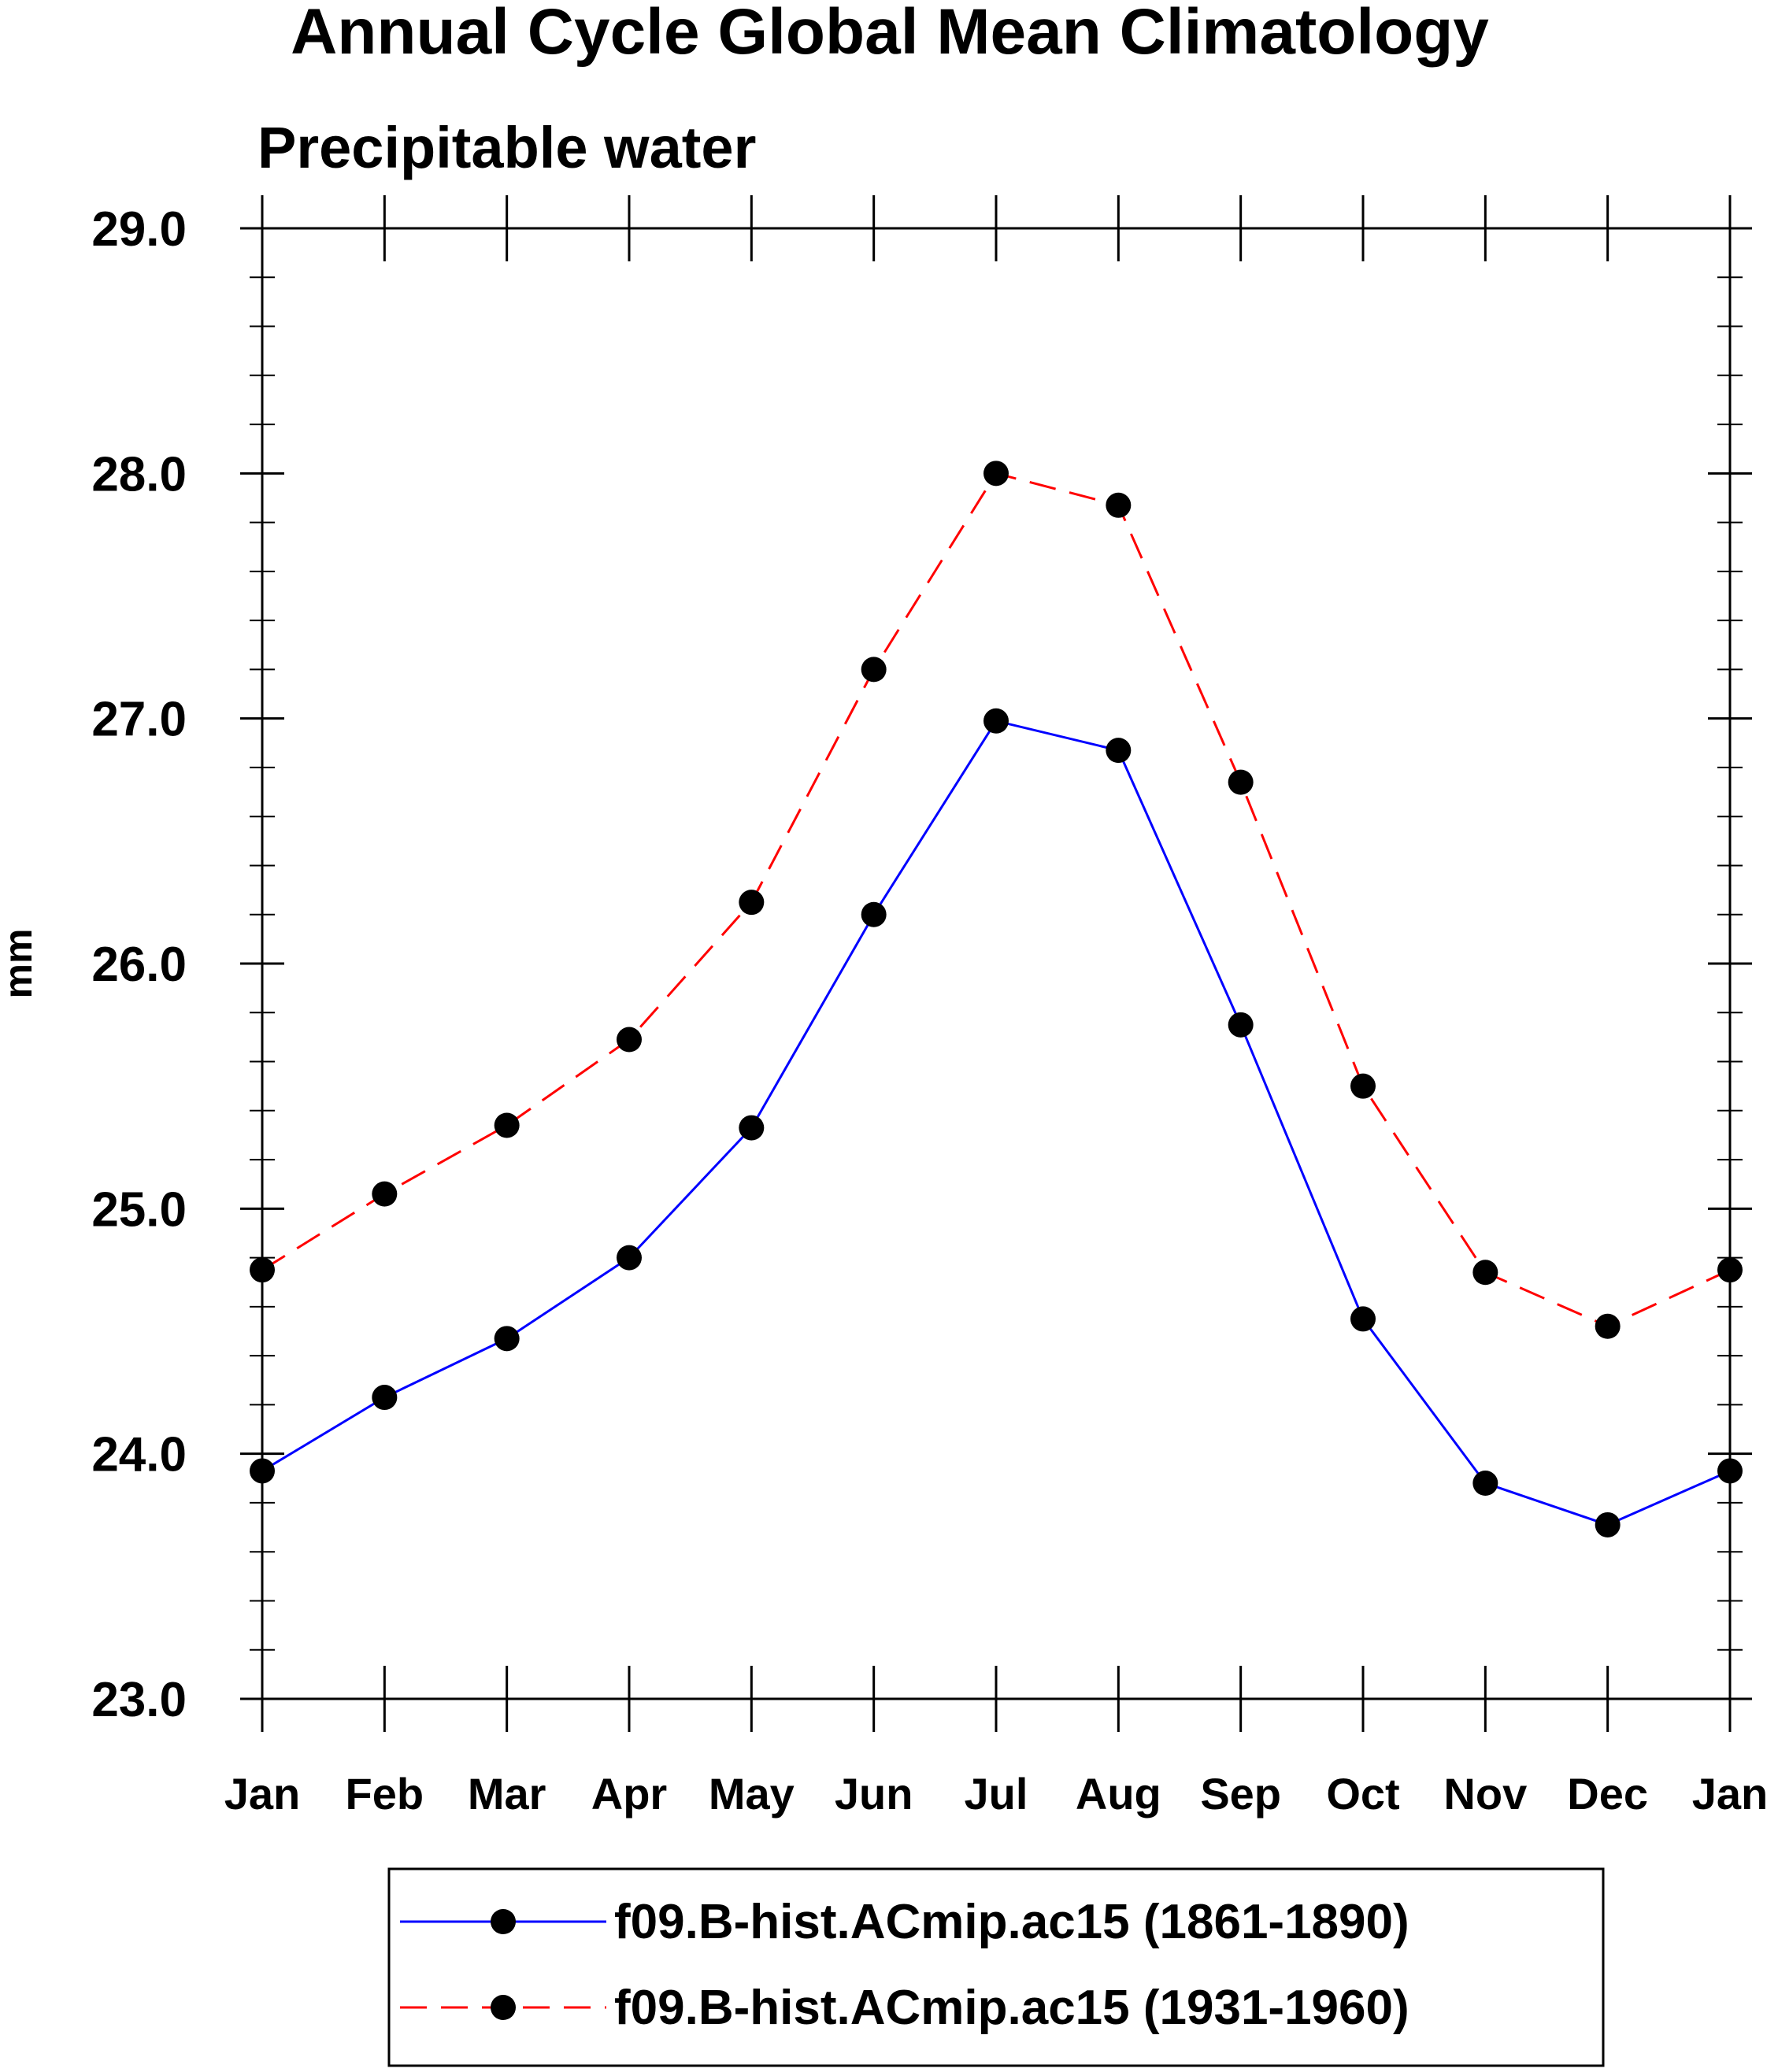 This screenshot has width=1778, height=2072. I want to click on x-tick-label: Mar, so click(507, 1794).